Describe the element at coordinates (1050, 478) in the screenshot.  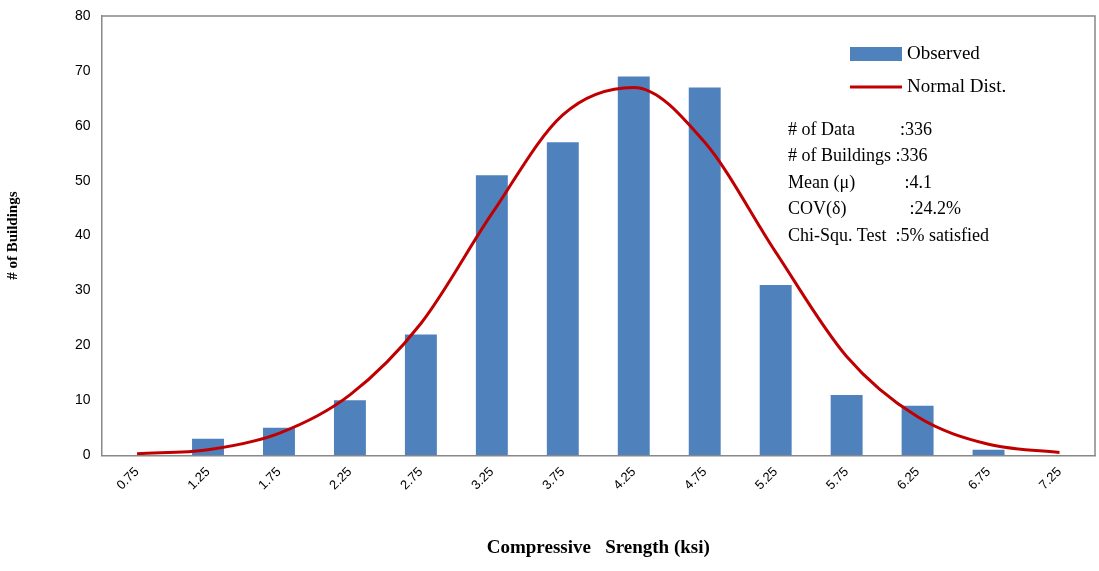
I see `x-tick-label: 7.25` at that location.